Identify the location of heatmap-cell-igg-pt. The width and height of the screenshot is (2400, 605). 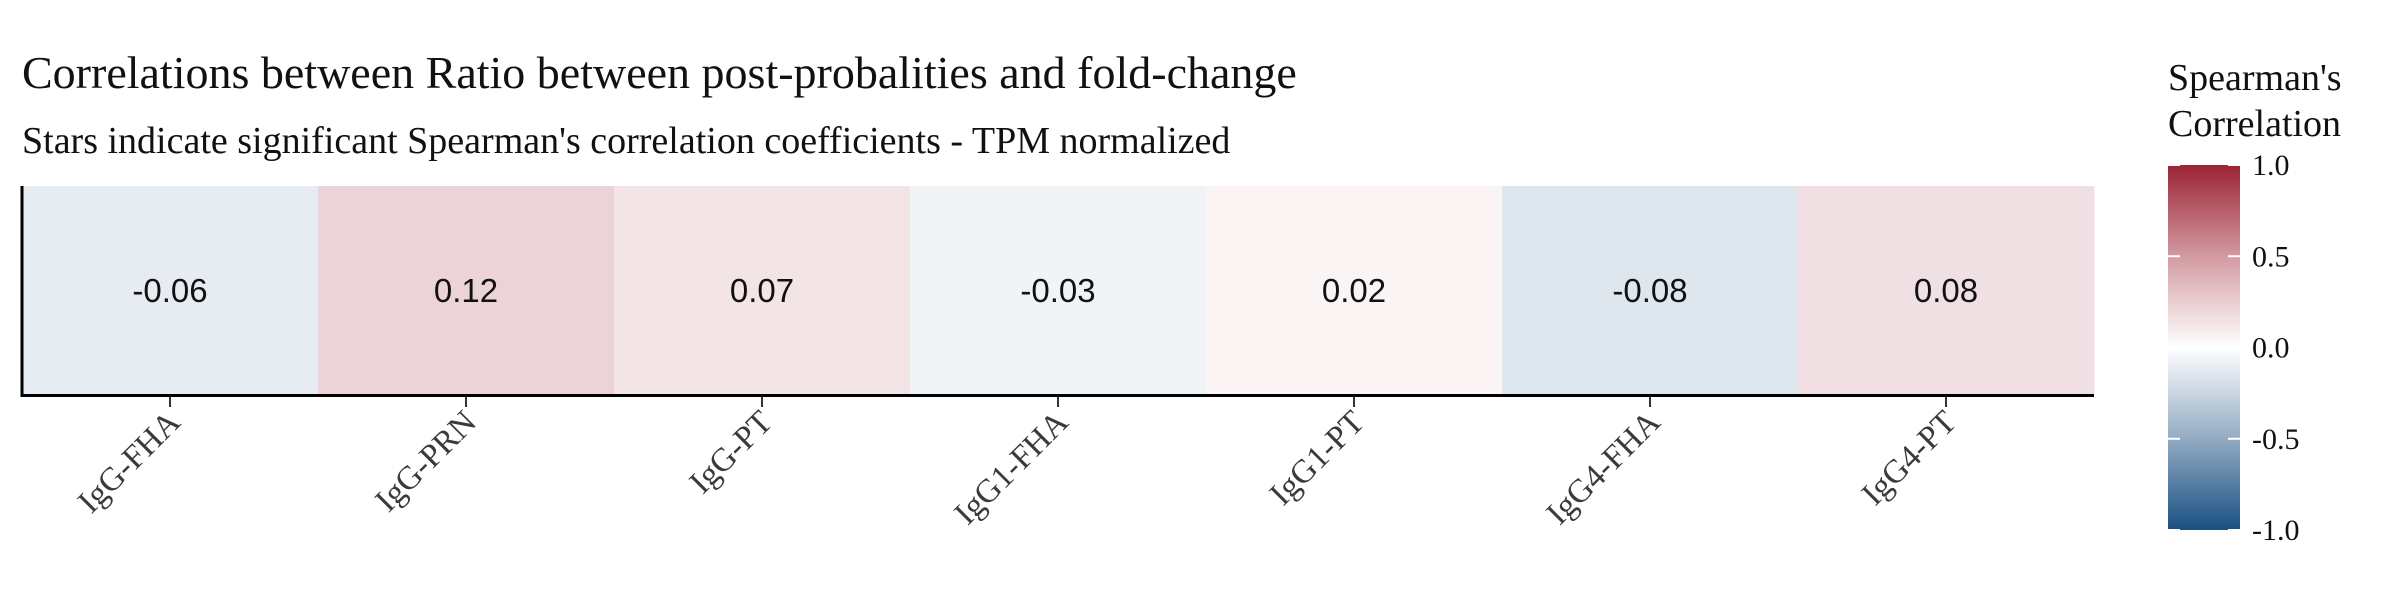
(762, 290).